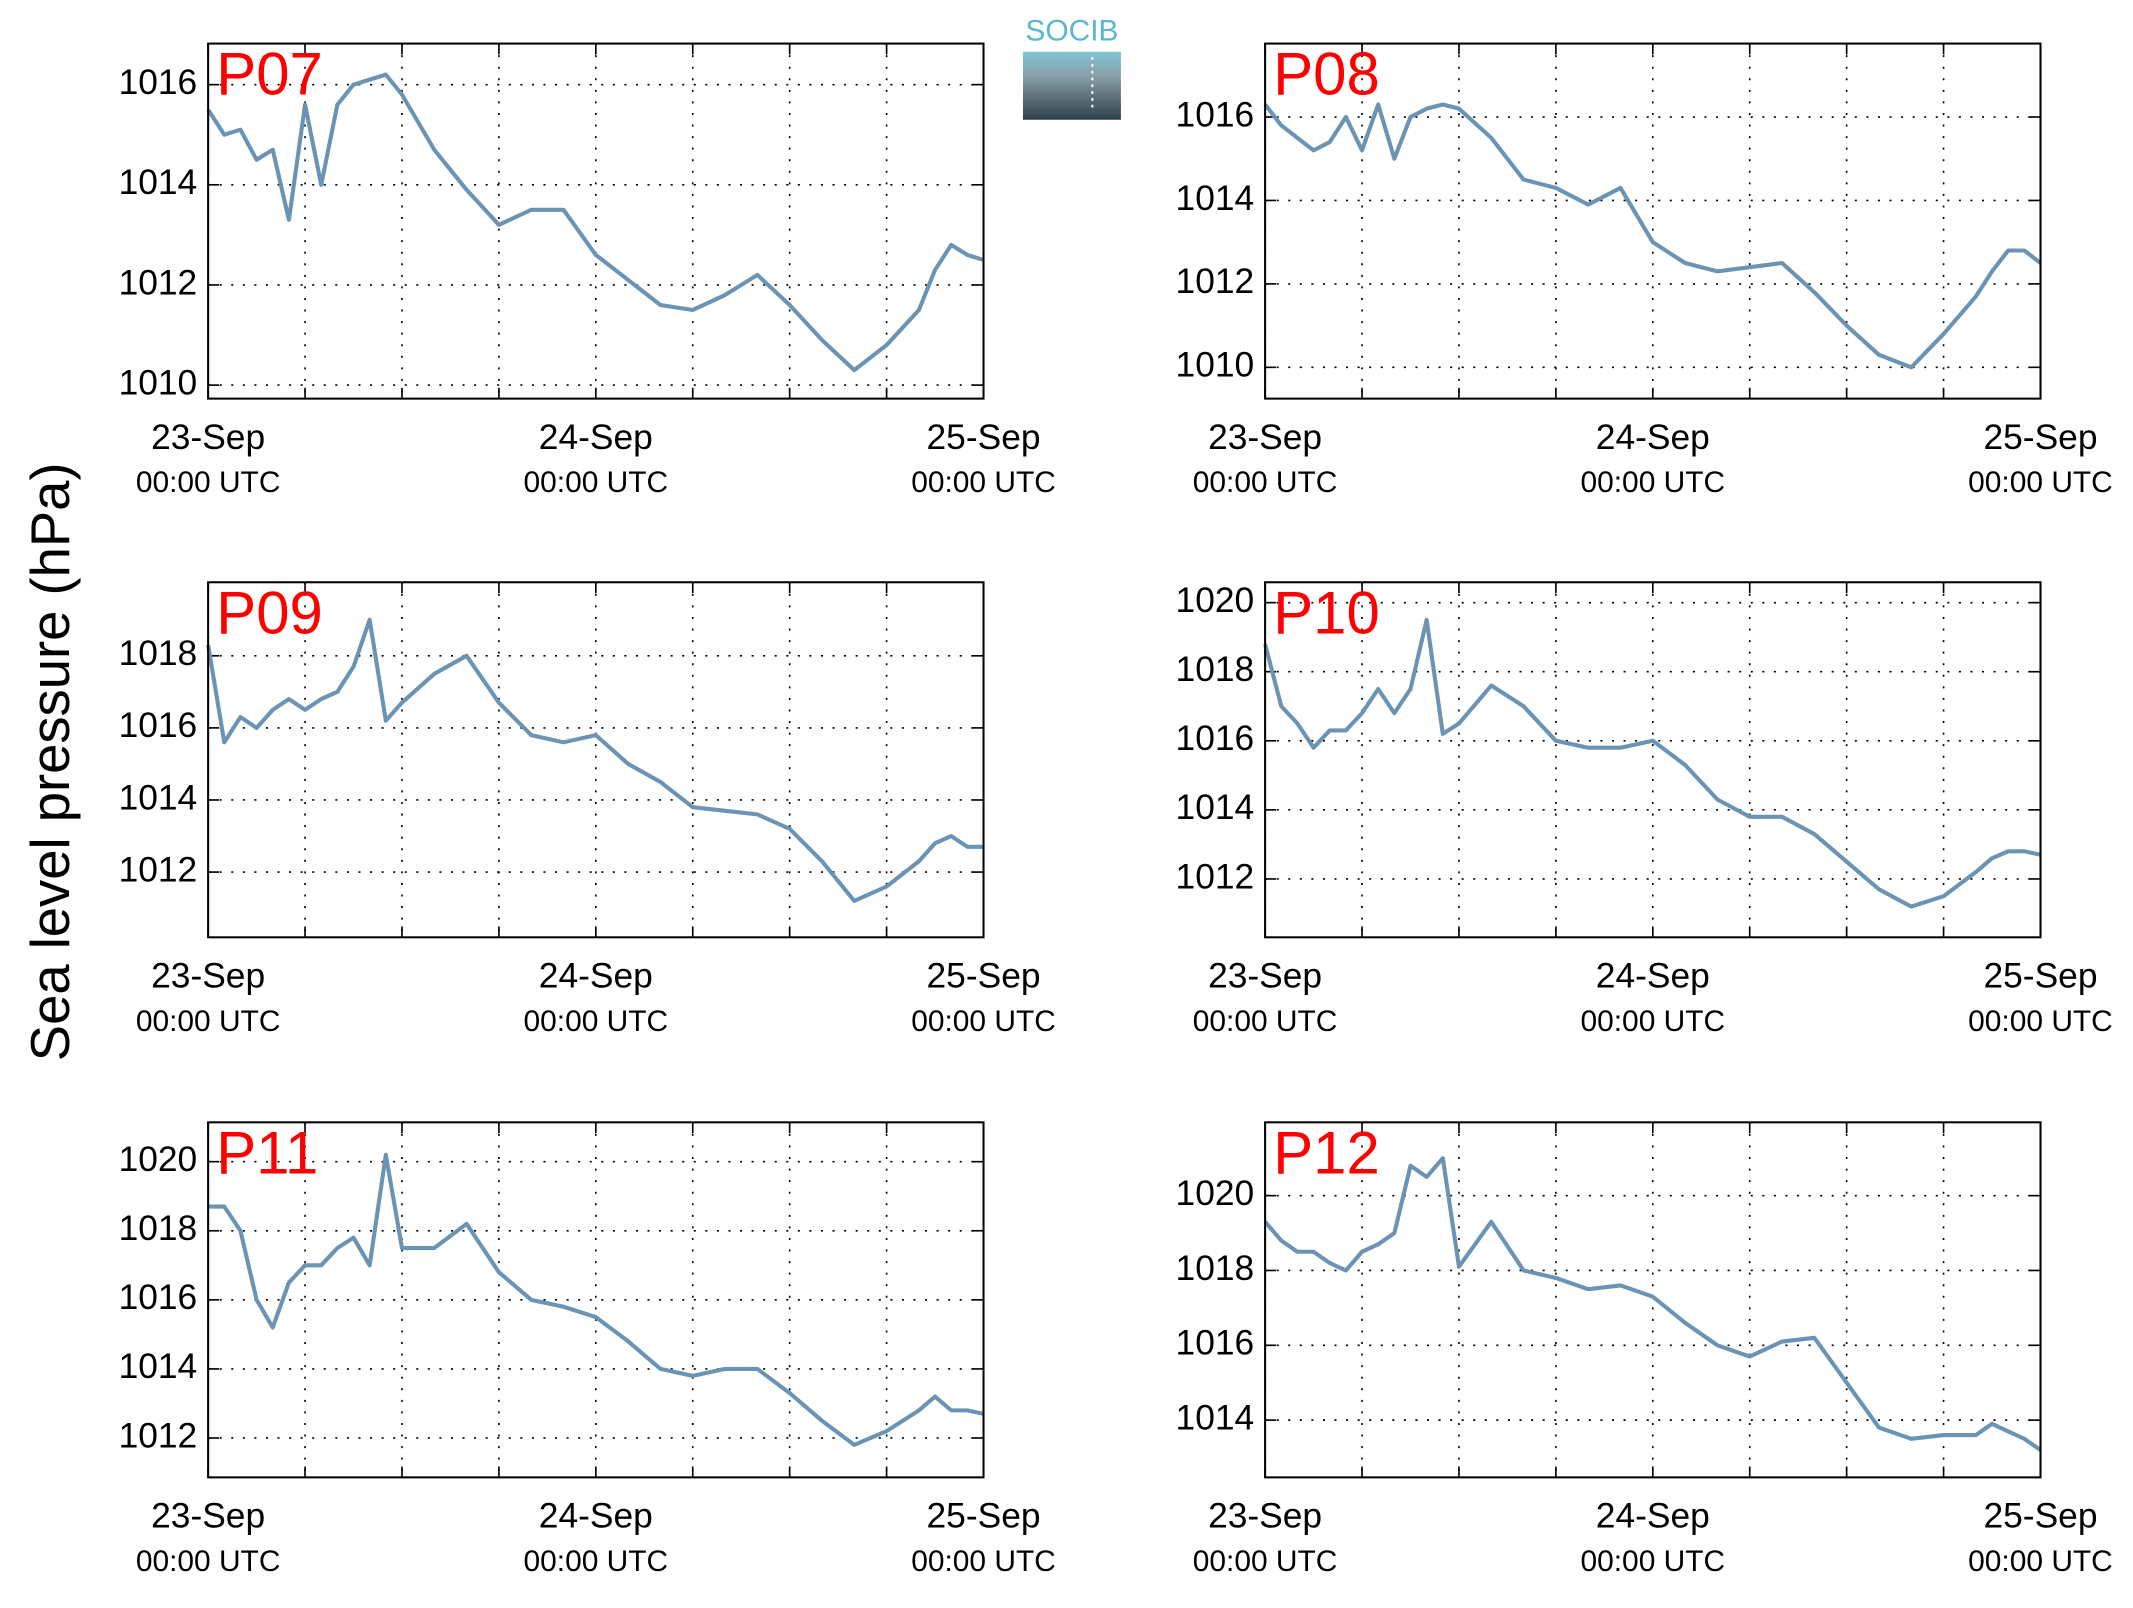  What do you see at coordinates (1326, 1152) in the screenshot?
I see `panel-title: P12` at bounding box center [1326, 1152].